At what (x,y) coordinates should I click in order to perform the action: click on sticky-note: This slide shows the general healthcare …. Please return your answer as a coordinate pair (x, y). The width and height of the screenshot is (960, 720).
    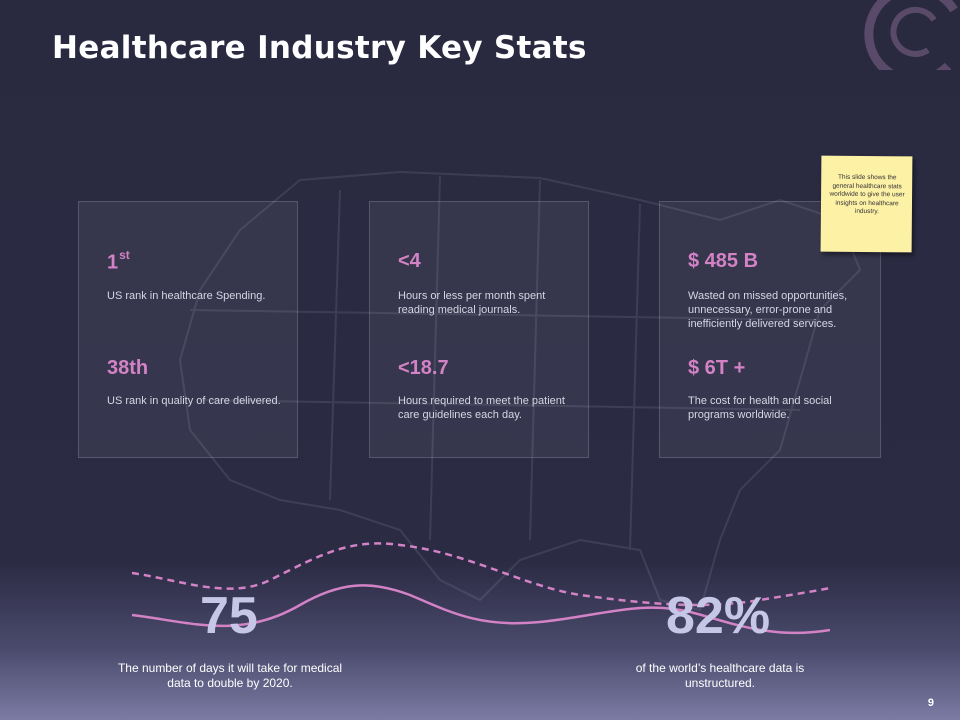
    Looking at the image, I should click on (866, 204).